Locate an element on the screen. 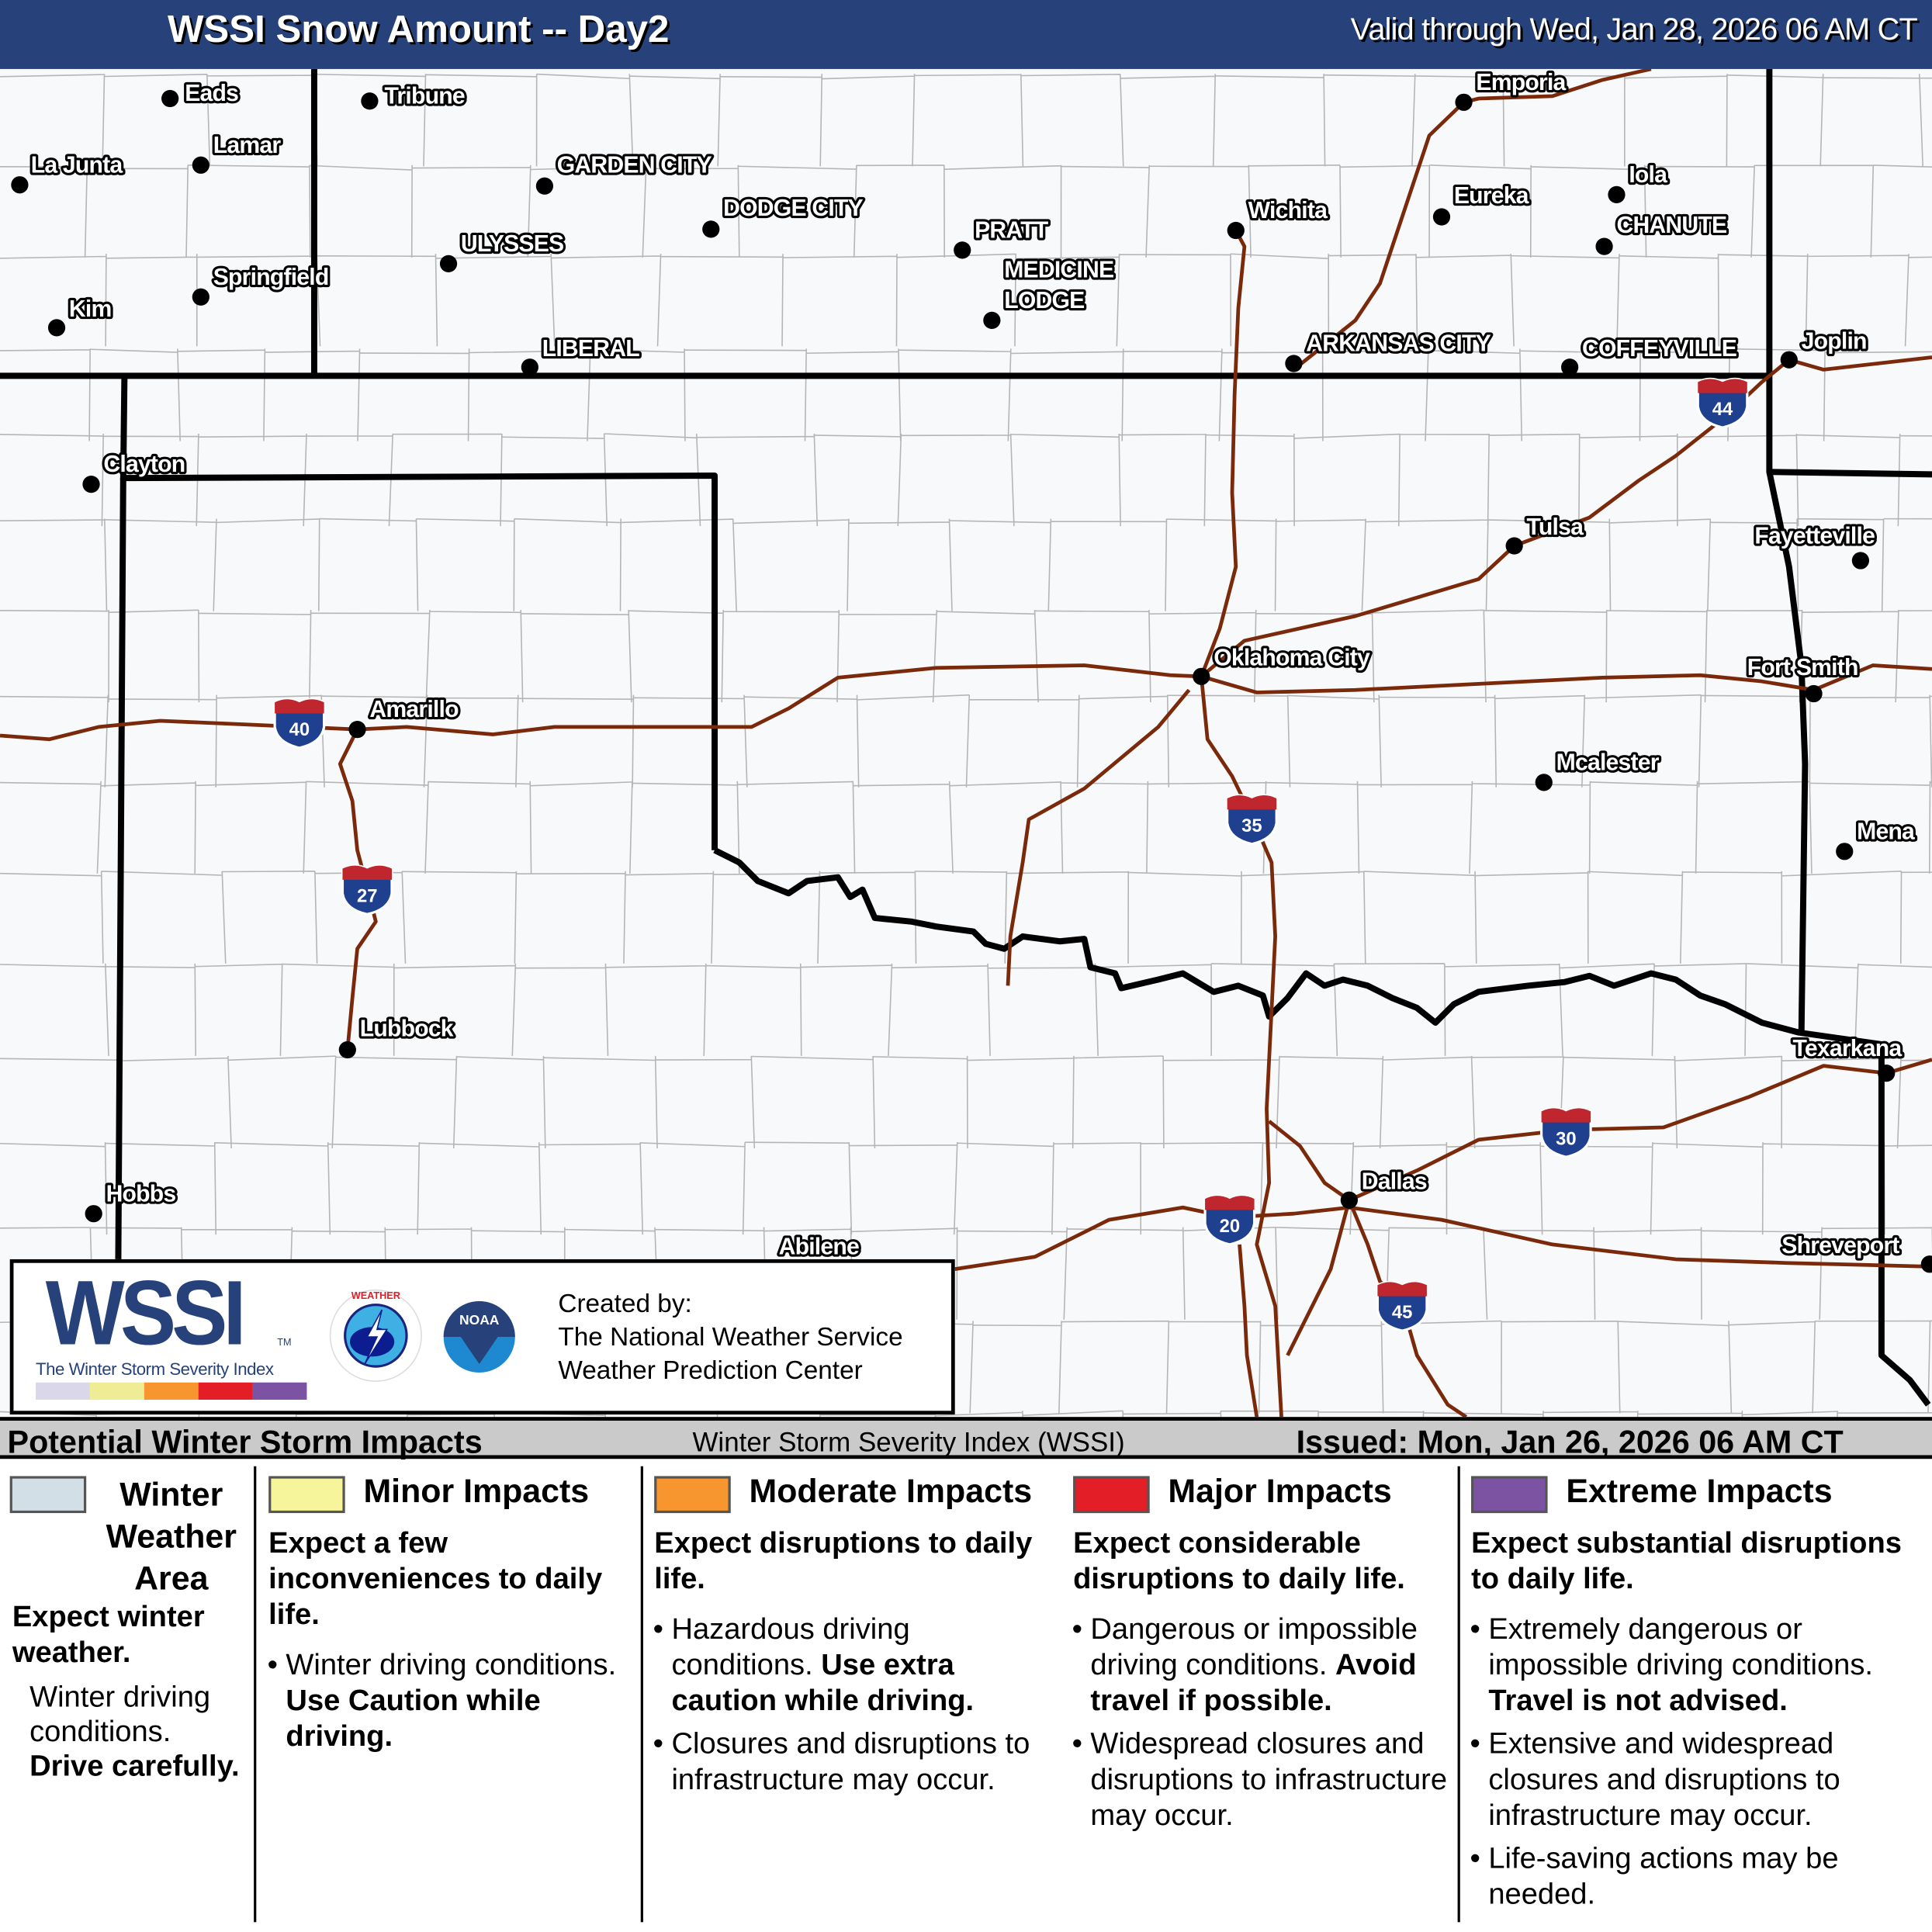  city-marker: Texarkana is located at coordinates (1847, 1058).